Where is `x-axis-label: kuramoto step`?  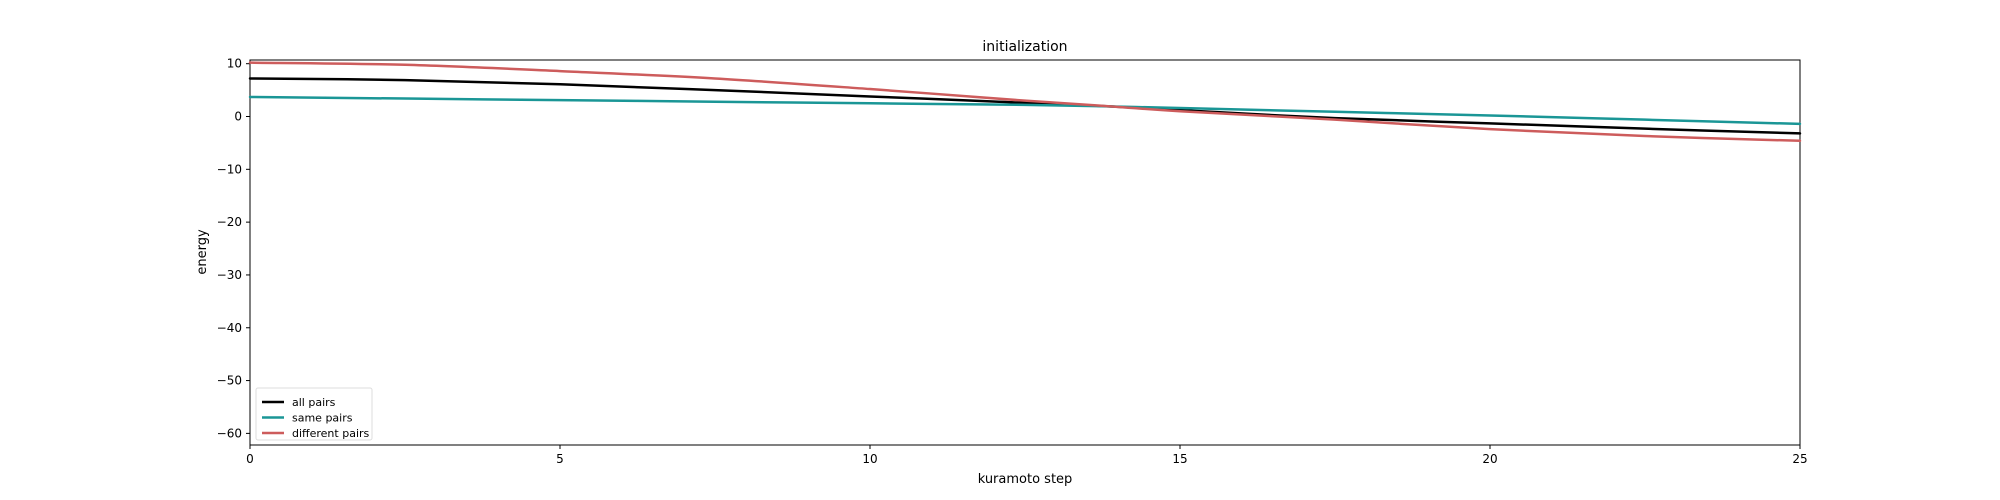
x-axis-label: kuramoto step is located at coordinates (1025, 479).